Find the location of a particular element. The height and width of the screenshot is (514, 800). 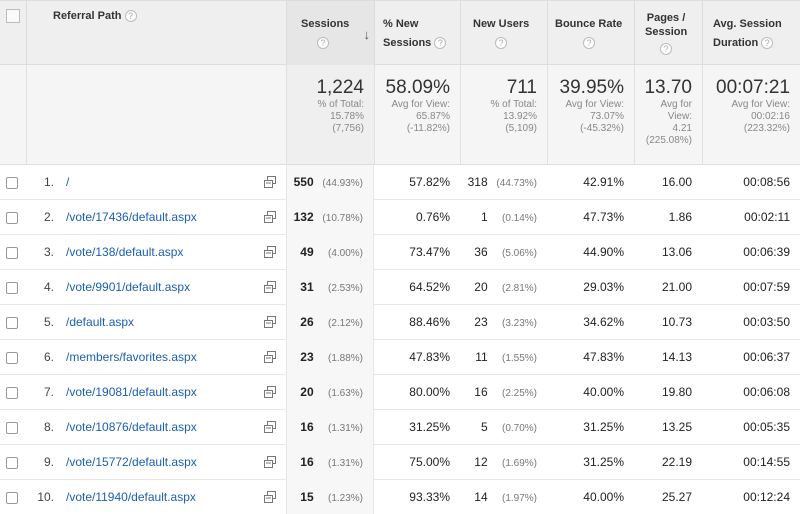

pct-new-cell: 93.33% is located at coordinates (429, 497).